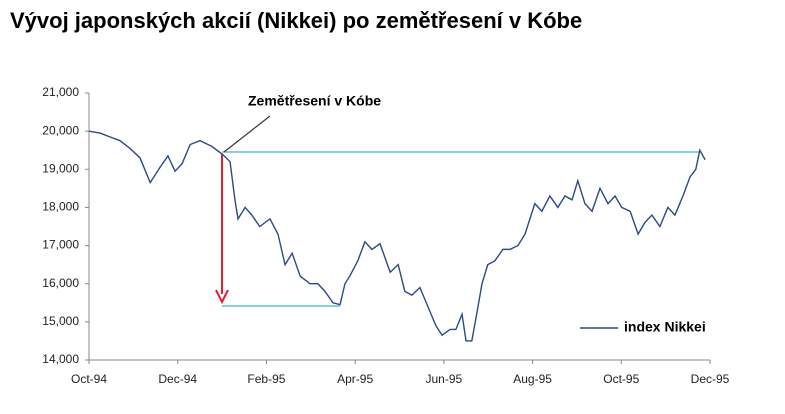  I want to click on x-tick-label: Dec-95, so click(710, 379).